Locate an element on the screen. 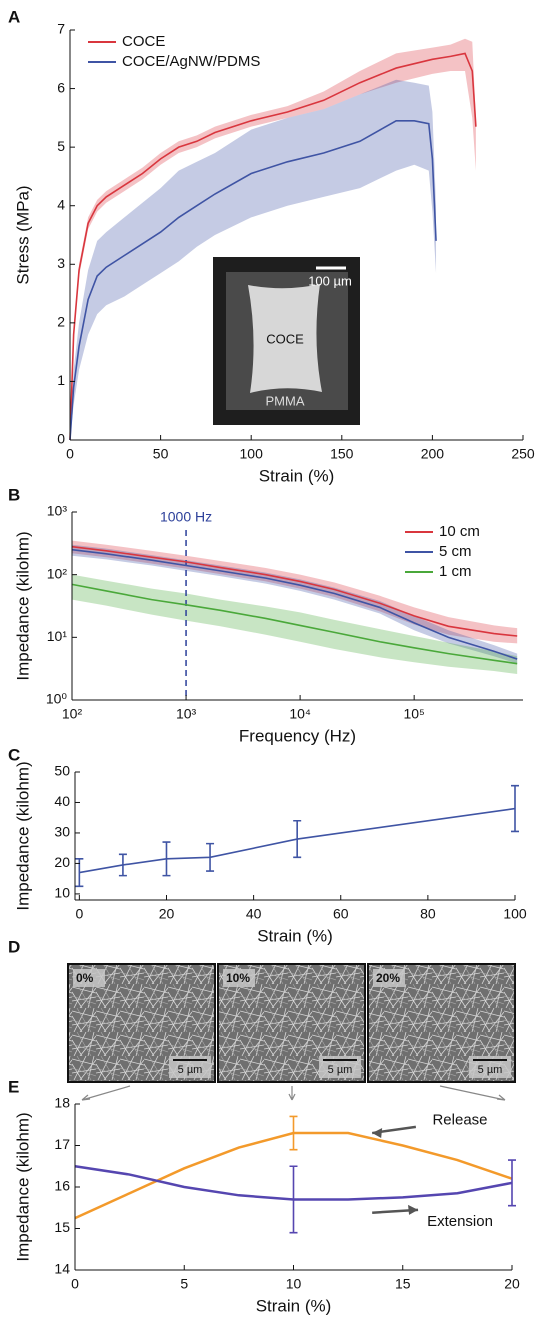 The height and width of the screenshot is (1328, 543). panel-letter: C is located at coordinates (14, 754).